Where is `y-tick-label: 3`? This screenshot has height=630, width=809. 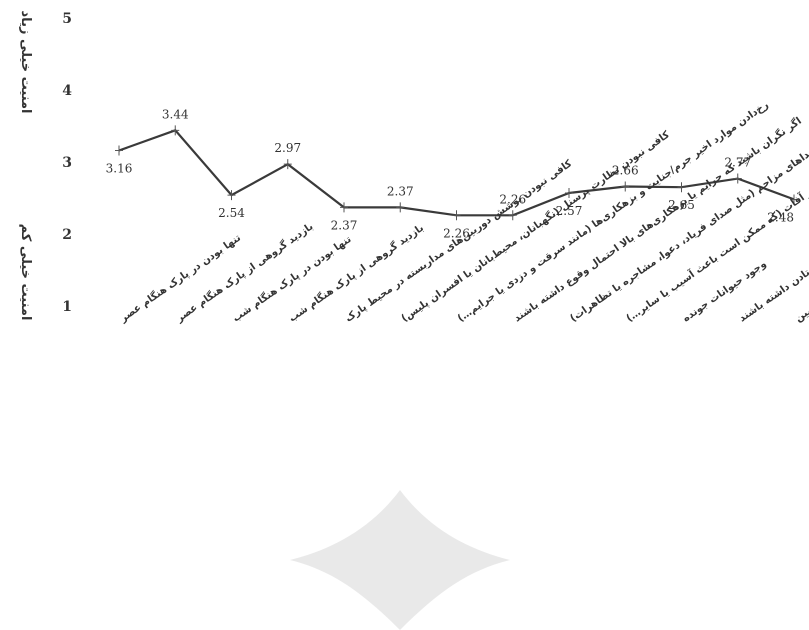 y-tick-label: 3 is located at coordinates (67, 163).